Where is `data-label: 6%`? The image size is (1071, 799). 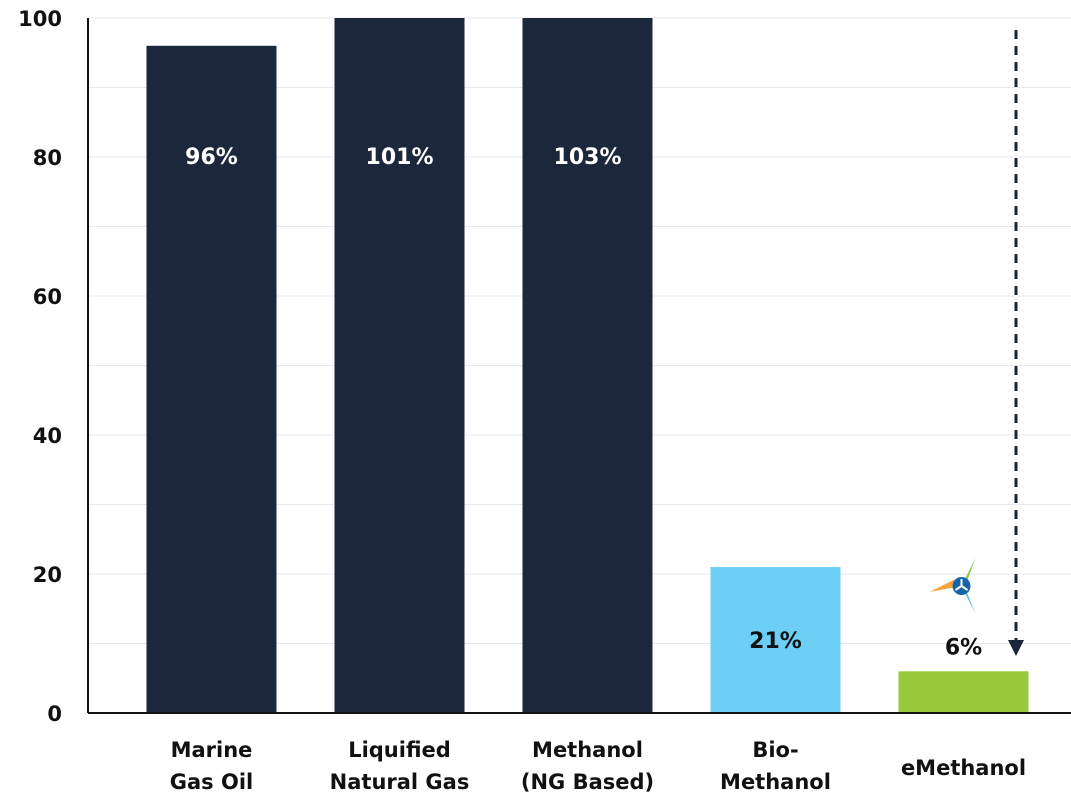 data-label: 6% is located at coordinates (963, 647).